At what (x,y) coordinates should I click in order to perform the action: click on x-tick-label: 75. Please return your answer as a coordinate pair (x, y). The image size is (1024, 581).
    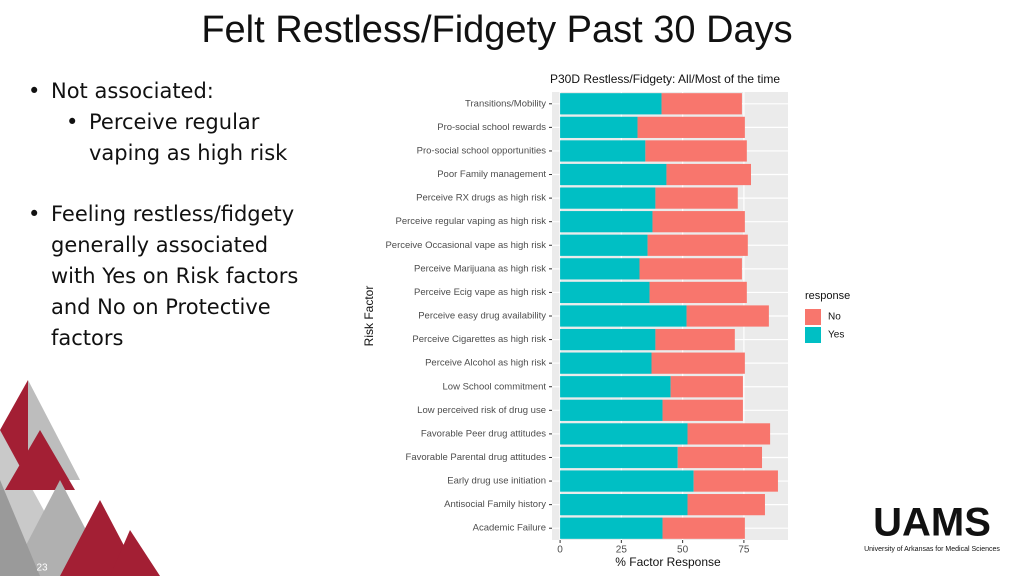
    Looking at the image, I should click on (744, 550).